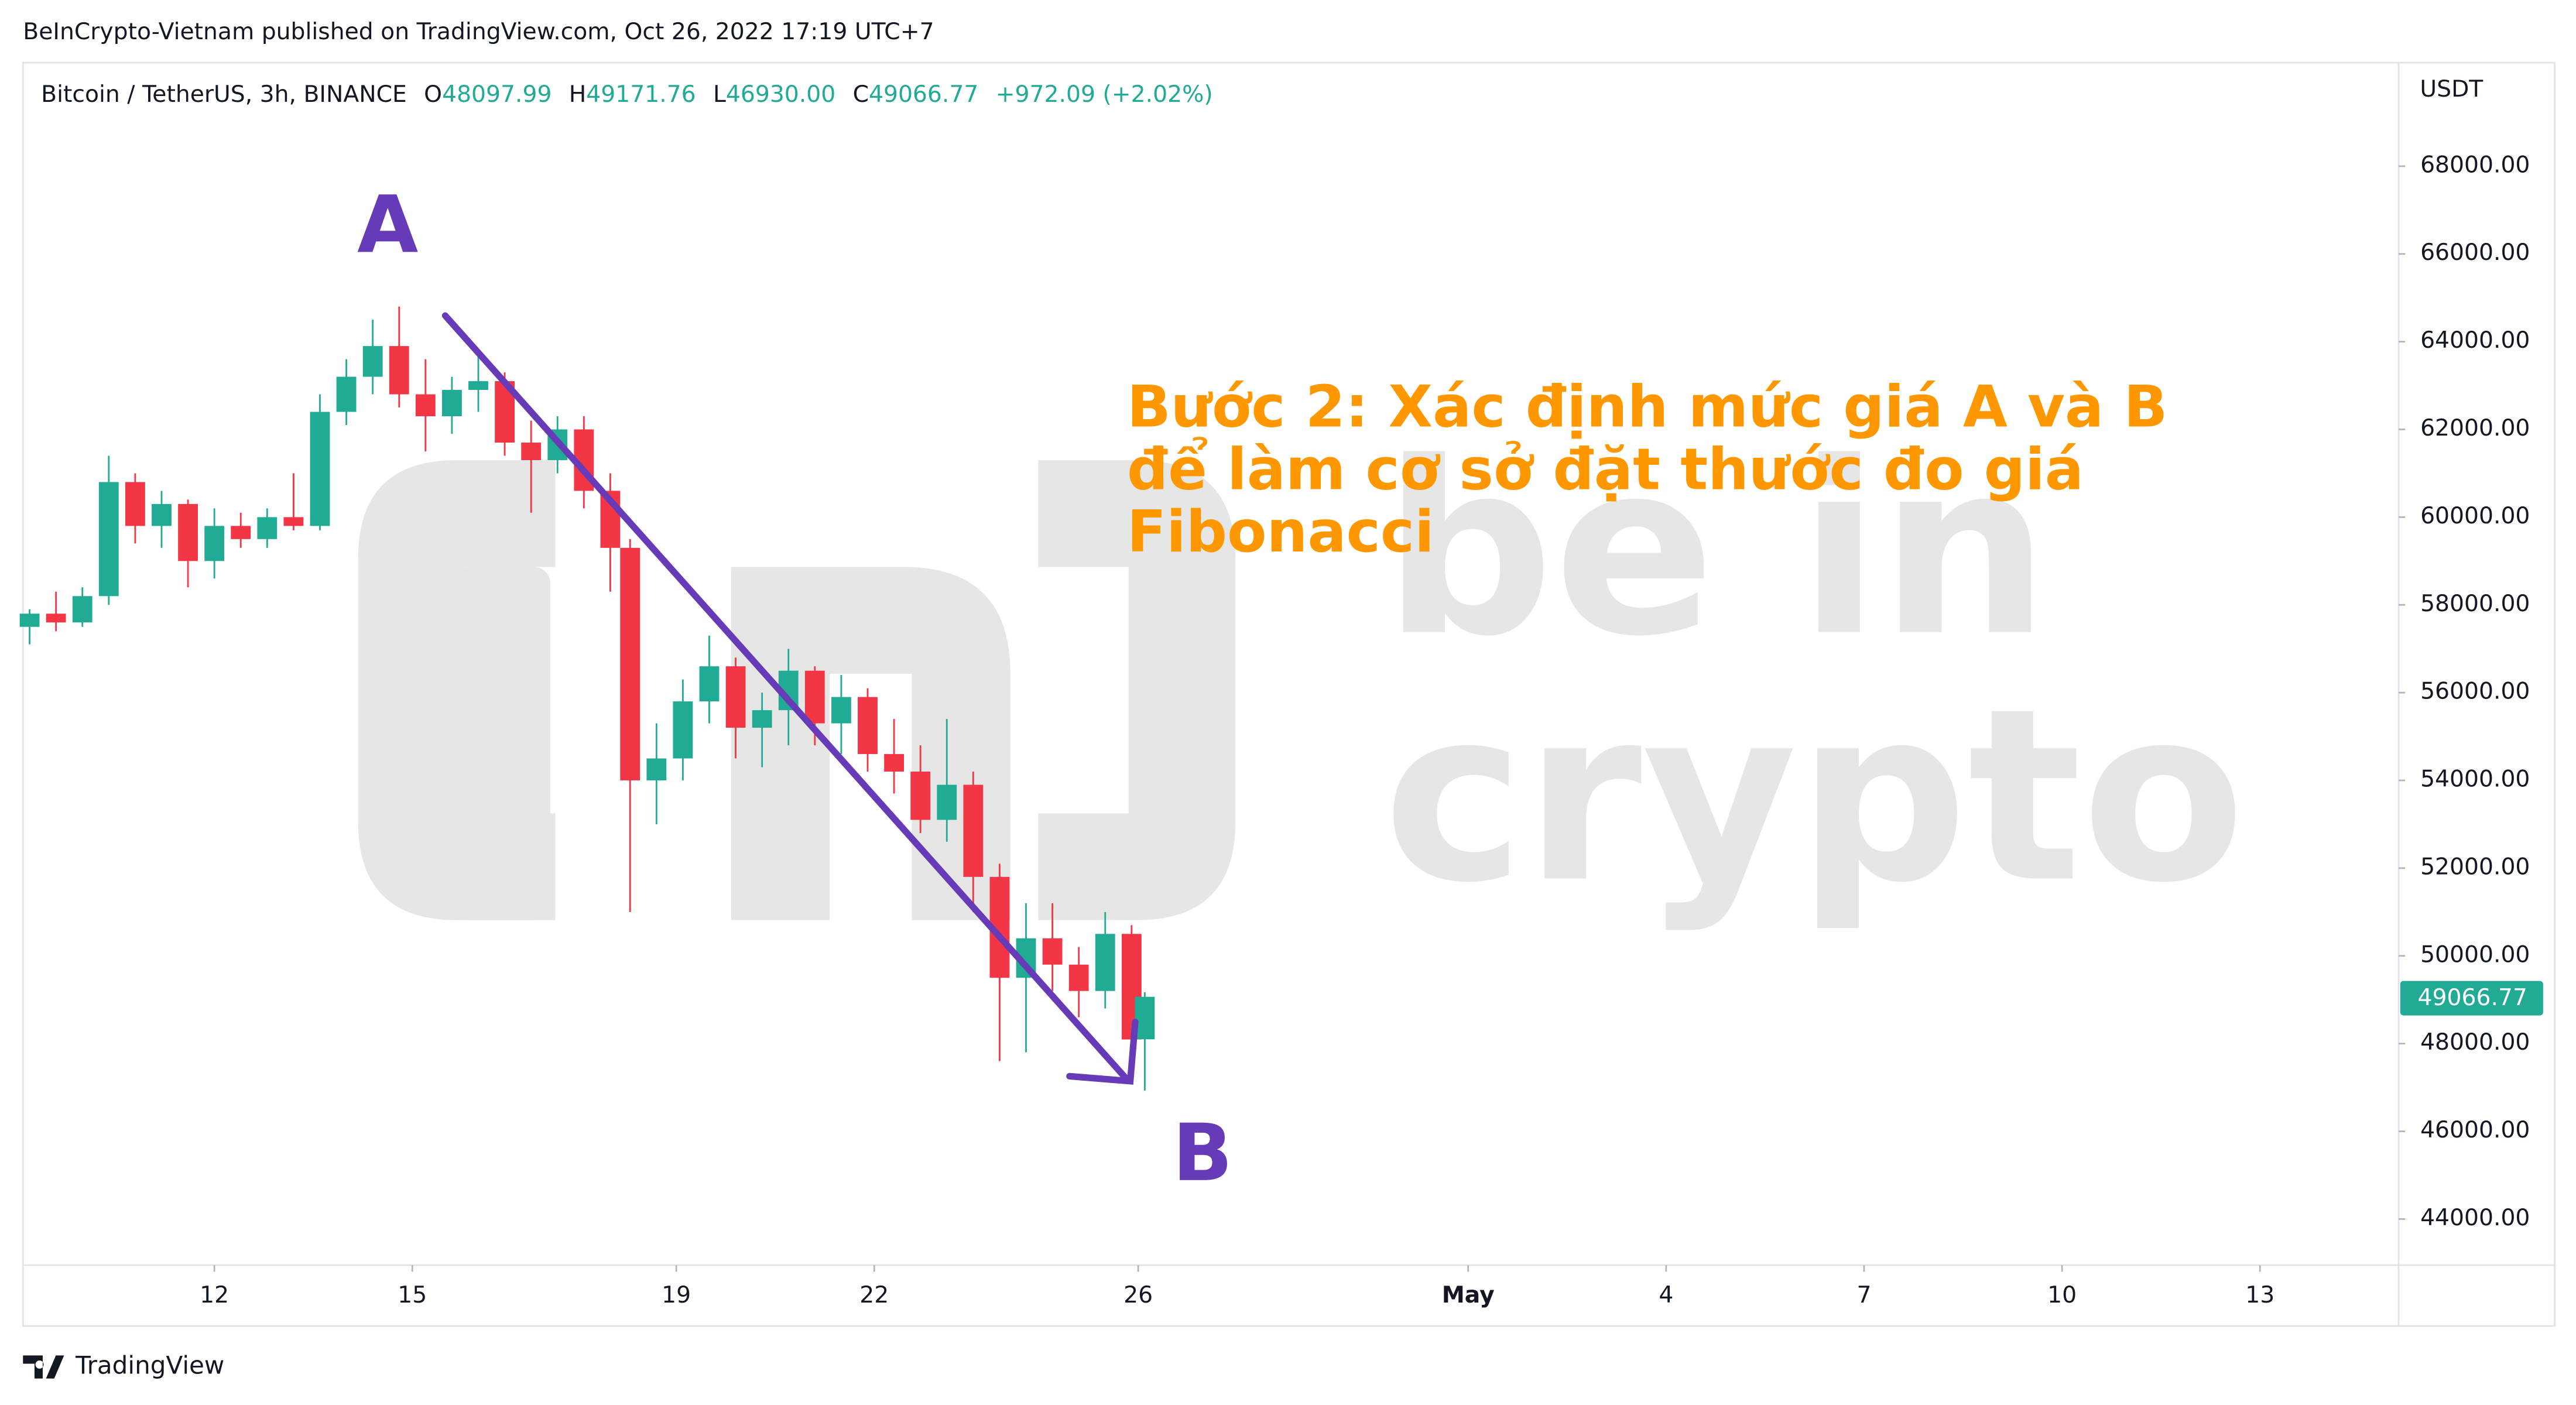 This screenshot has height=1405, width=2576. Describe the element at coordinates (496, 95) in the screenshot. I see `ohlc-value: 48097.99` at that location.